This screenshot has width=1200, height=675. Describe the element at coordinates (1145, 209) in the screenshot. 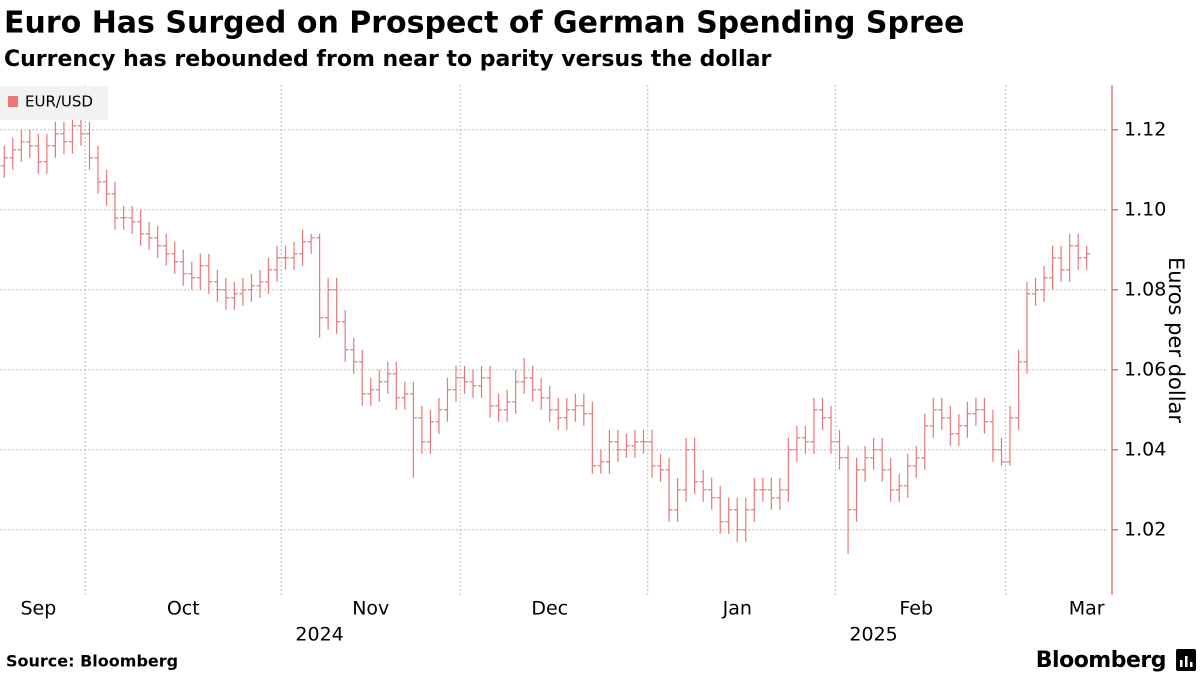

I see `y-tick-label: 1.10` at that location.